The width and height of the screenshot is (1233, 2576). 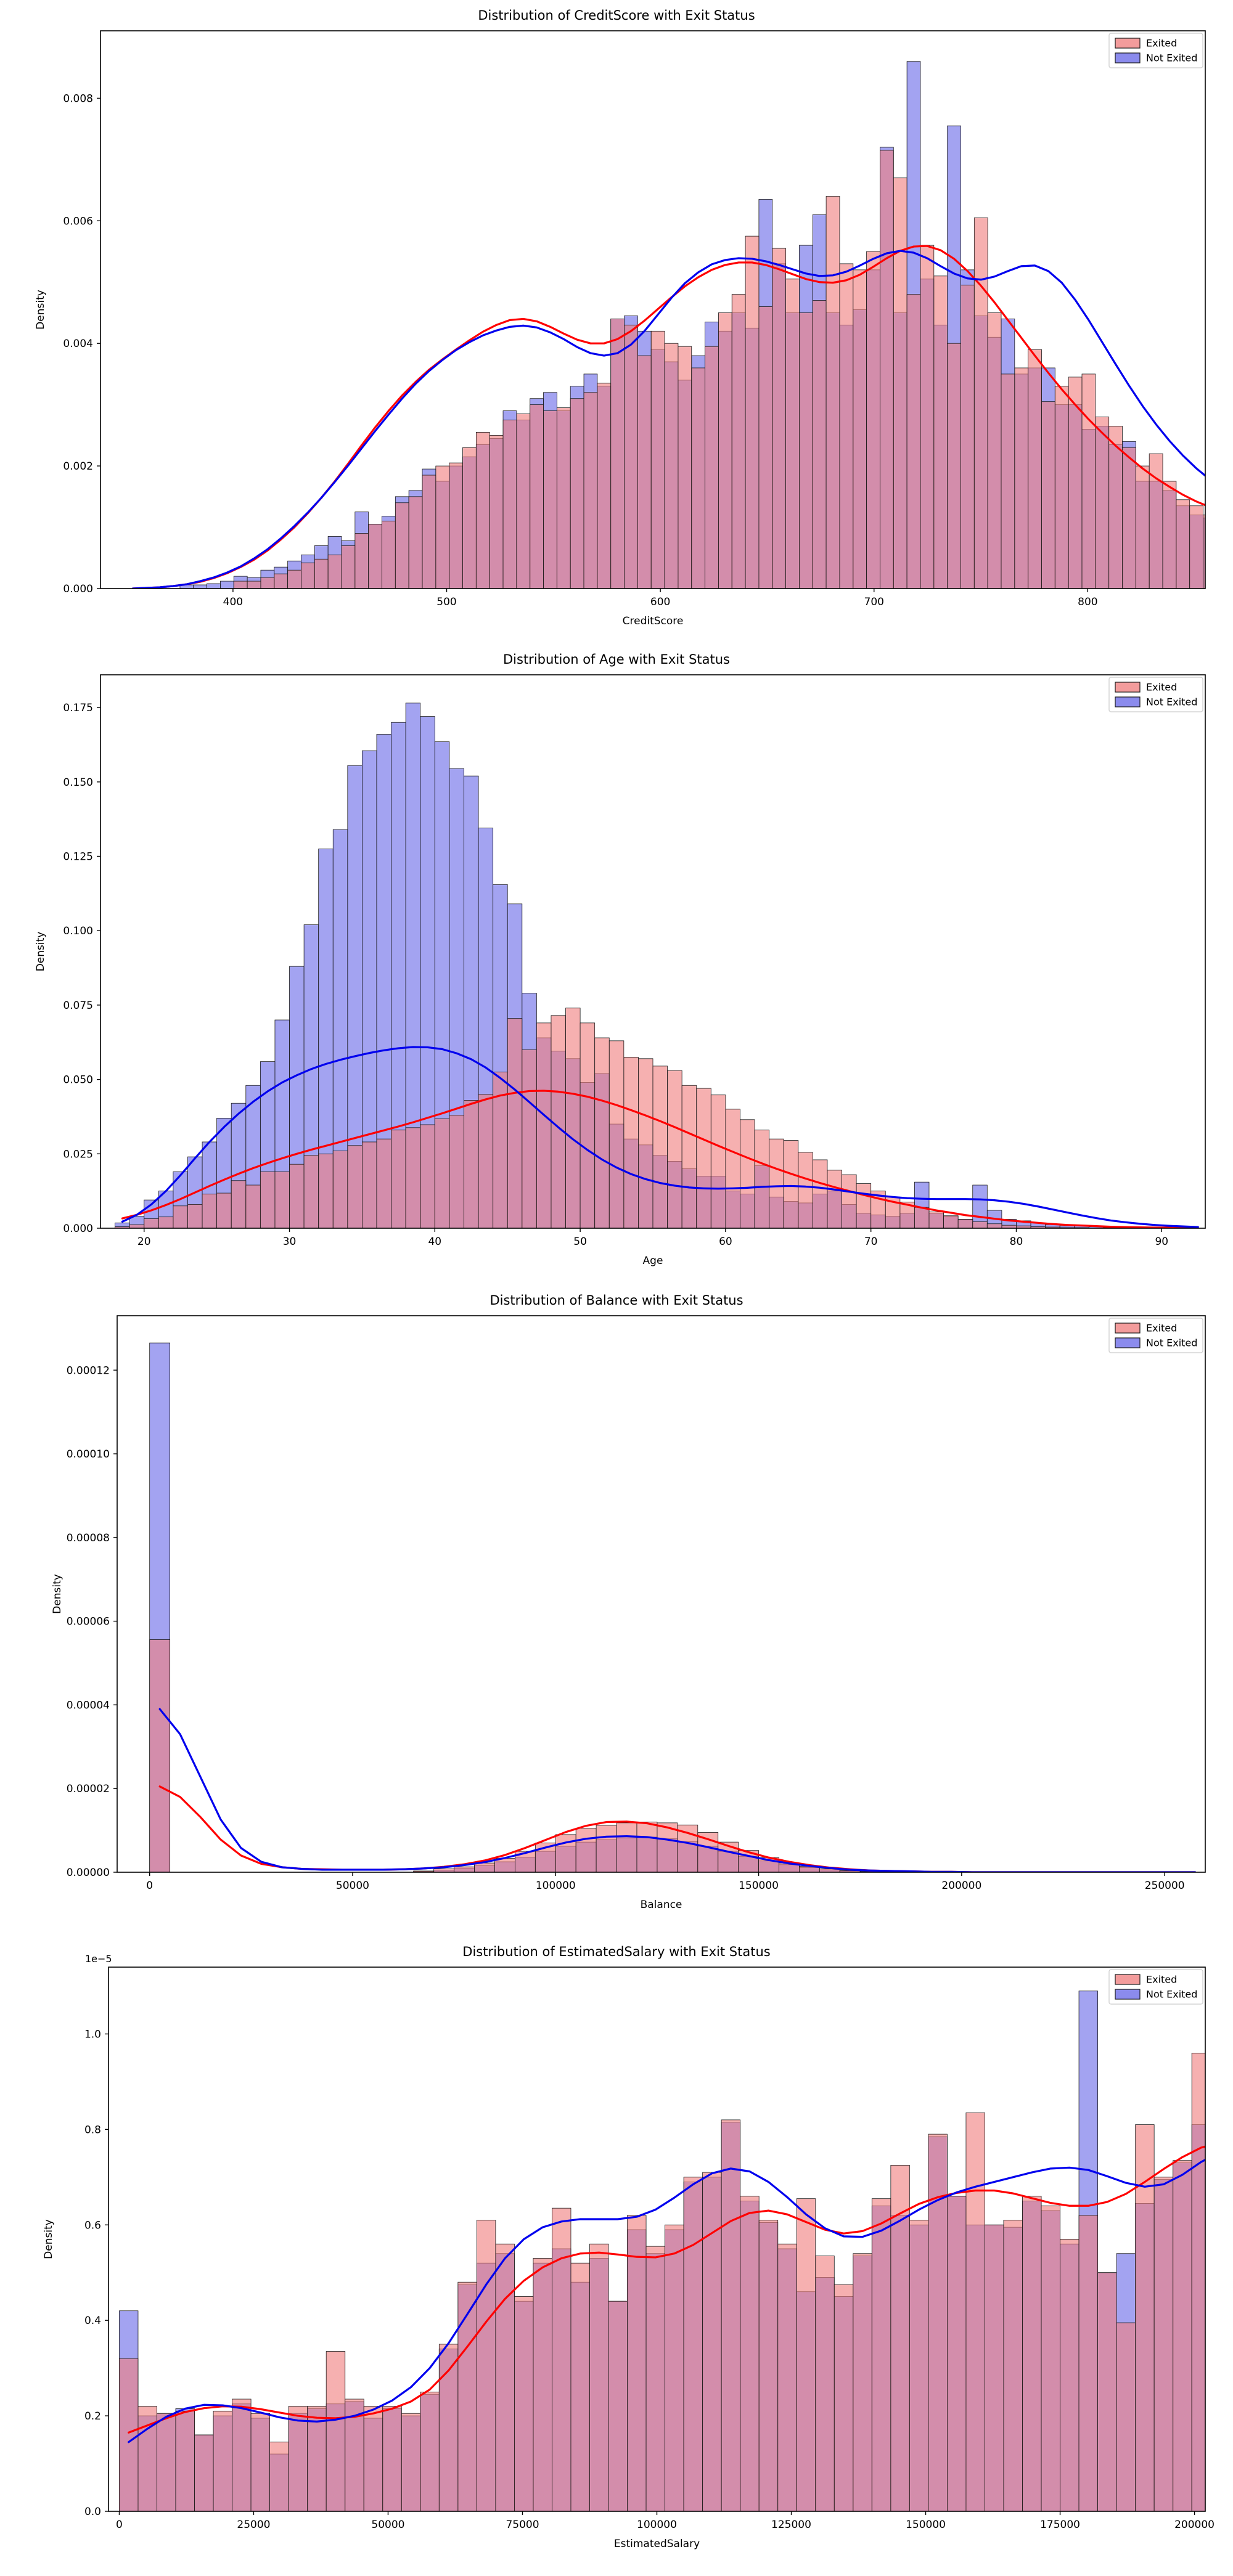 What do you see at coordinates (667, 2289) in the screenshot?
I see `kde-curve-exited` at bounding box center [667, 2289].